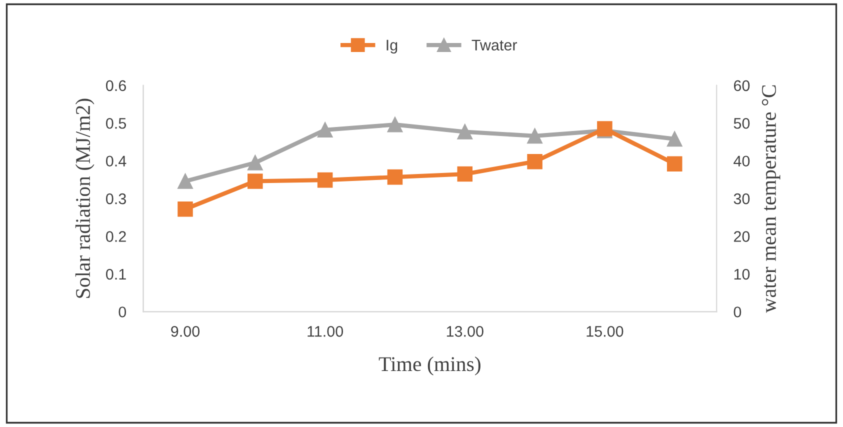 This screenshot has width=843, height=427. Describe the element at coordinates (116, 161) in the screenshot. I see `y-tick-label: 0.4` at that location.